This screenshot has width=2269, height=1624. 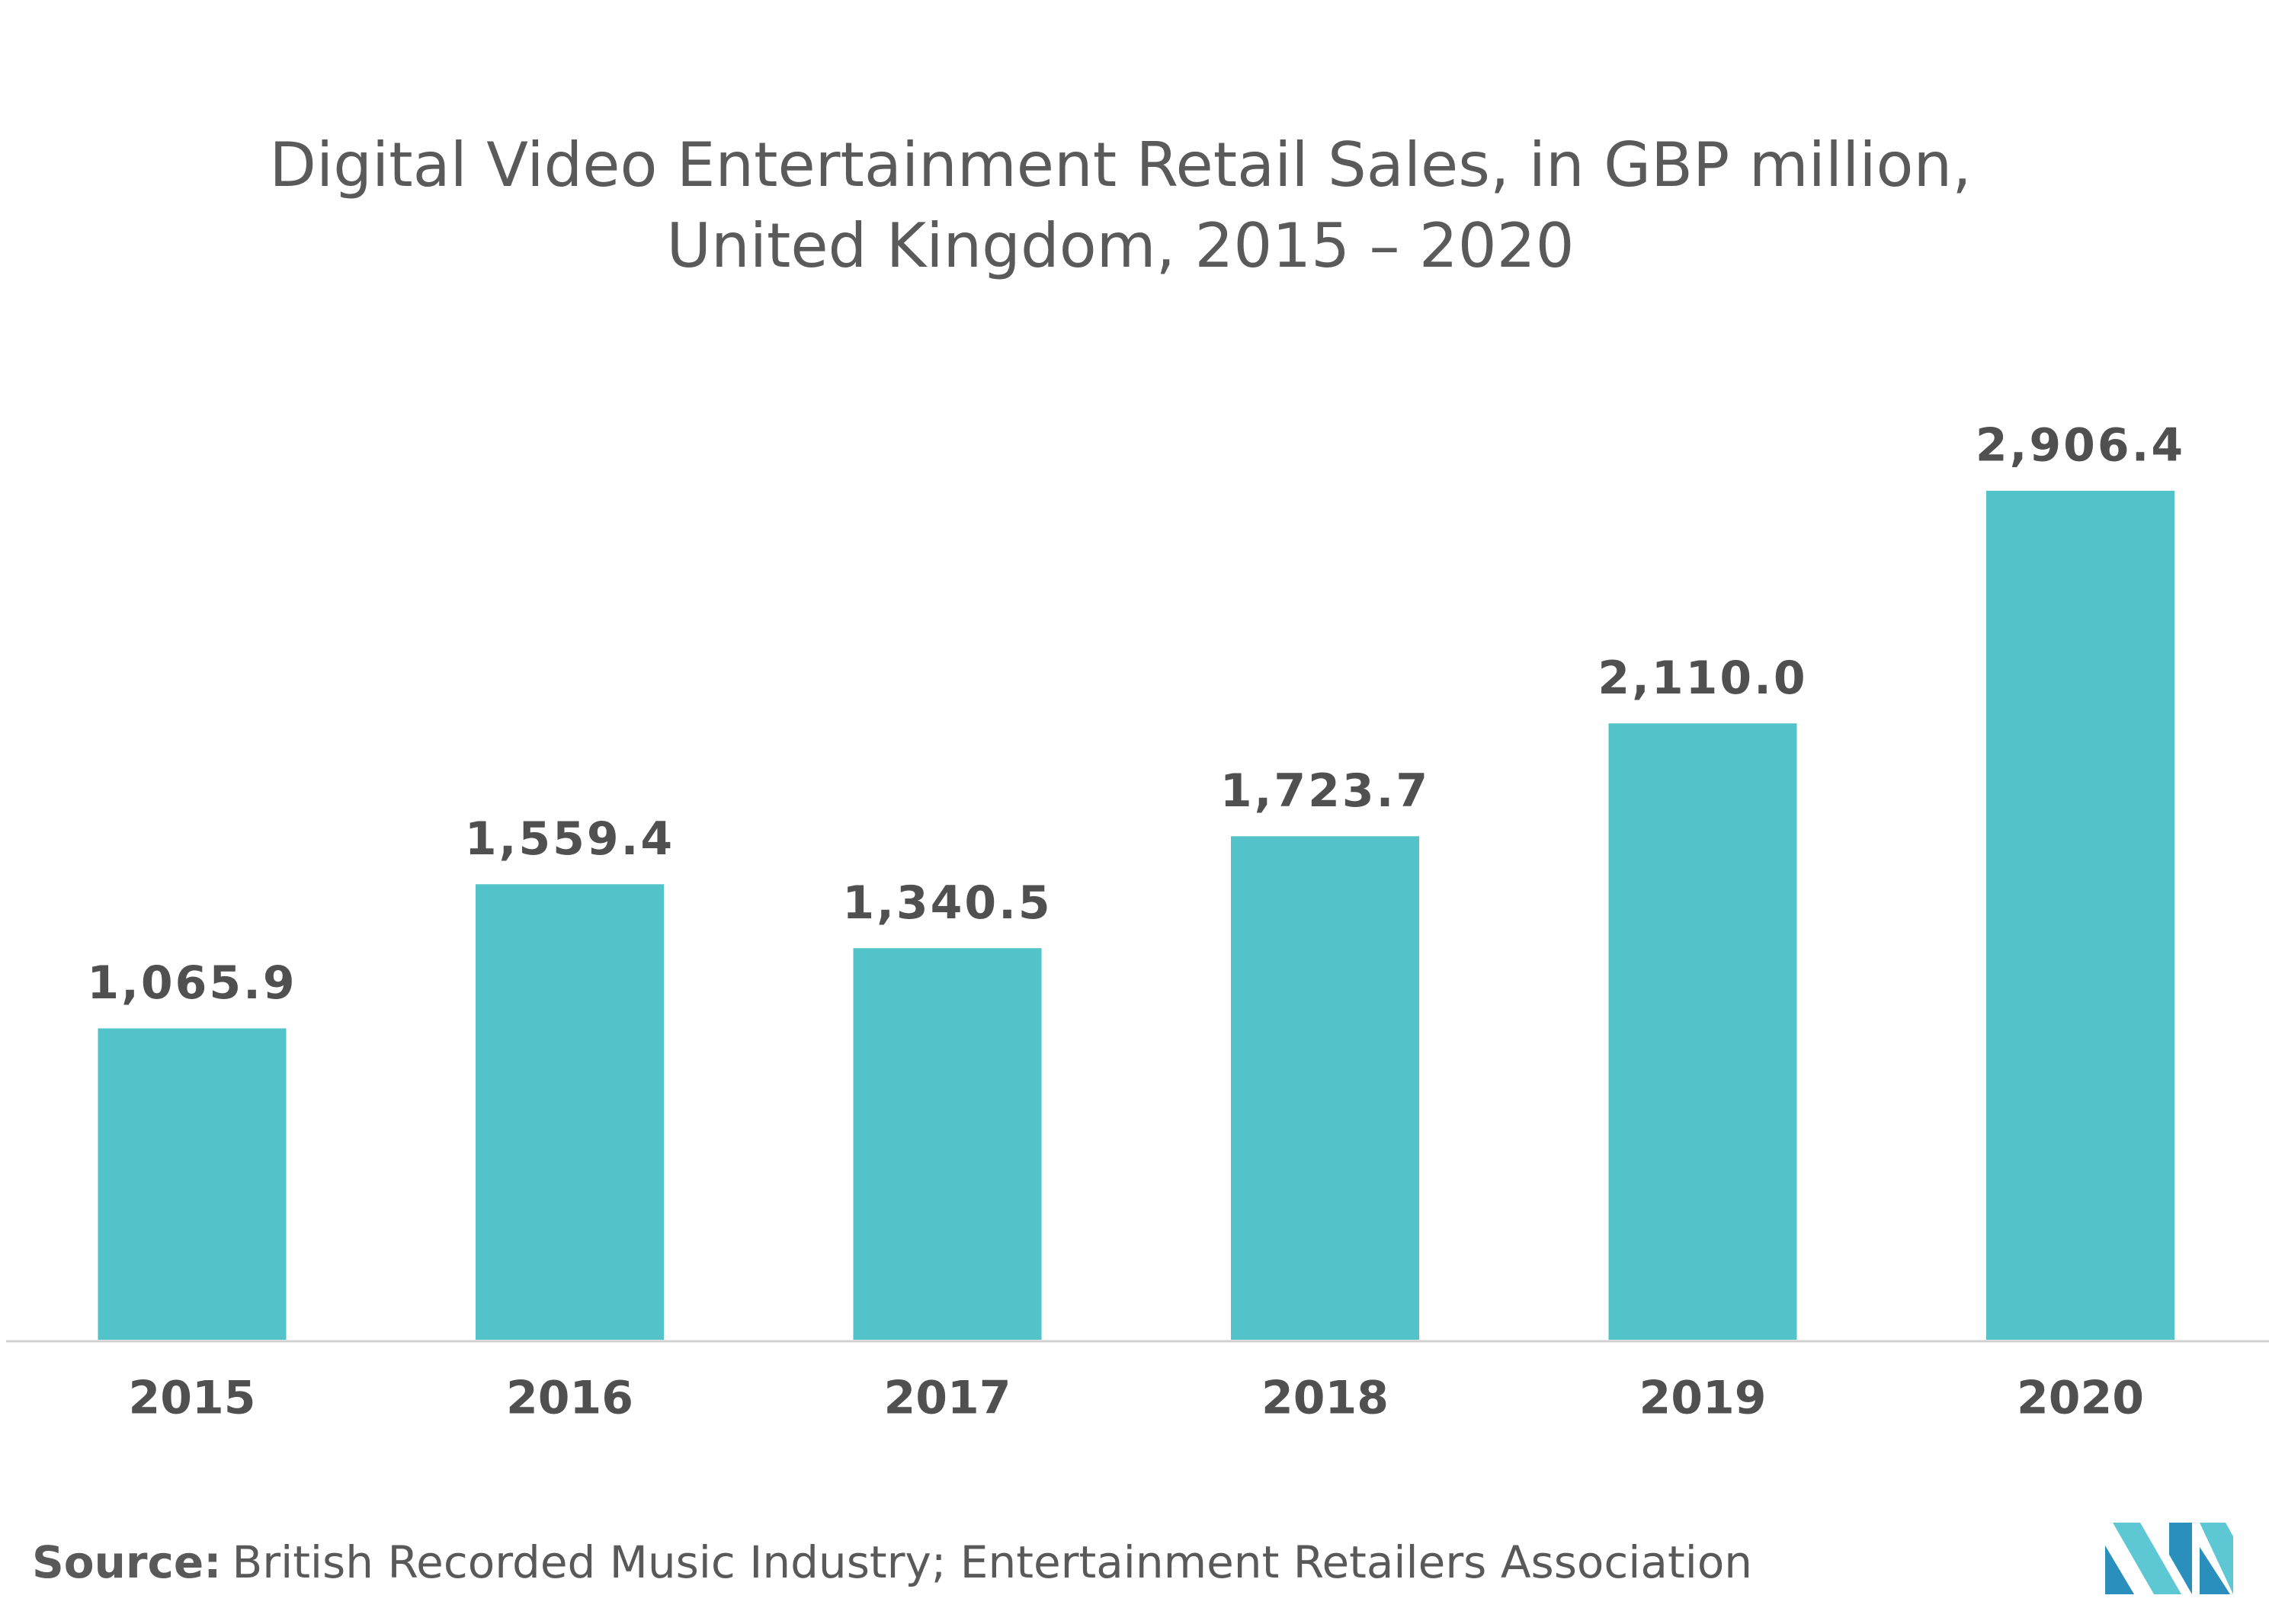 I want to click on value-label: 1,340.5, so click(x=947, y=903).